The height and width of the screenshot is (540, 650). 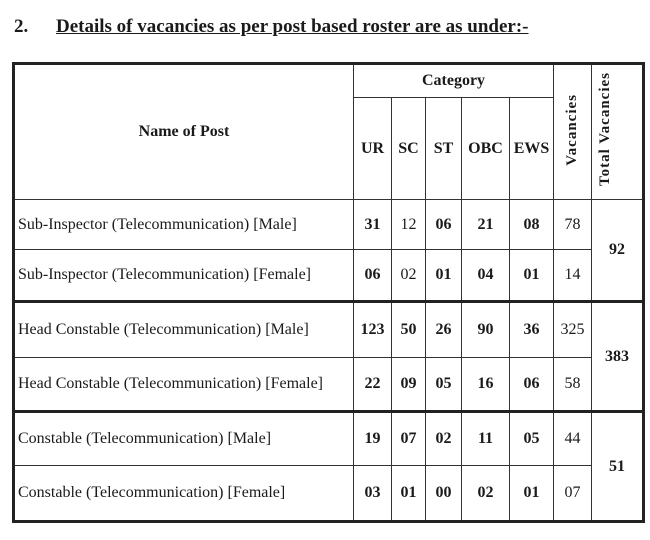 I want to click on category-value-sc: 50, so click(x=408, y=329).